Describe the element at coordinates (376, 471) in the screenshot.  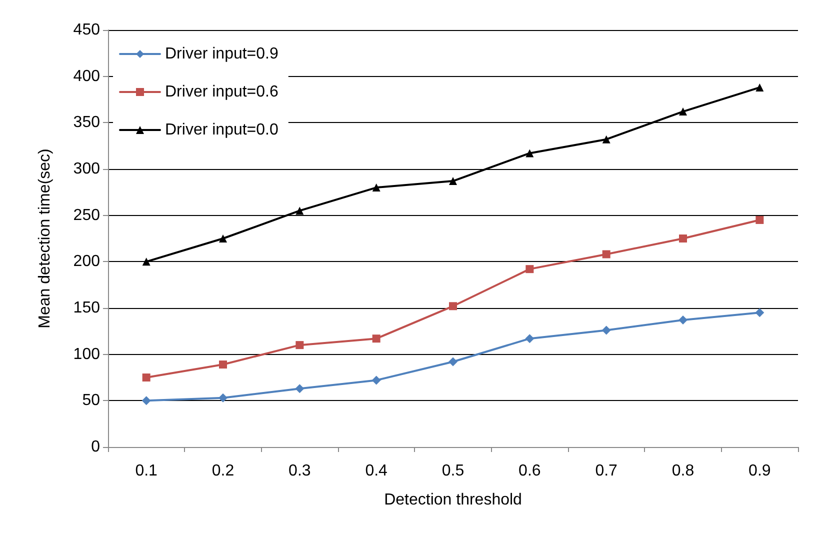
I see `x-tick-label: 0.4` at that location.